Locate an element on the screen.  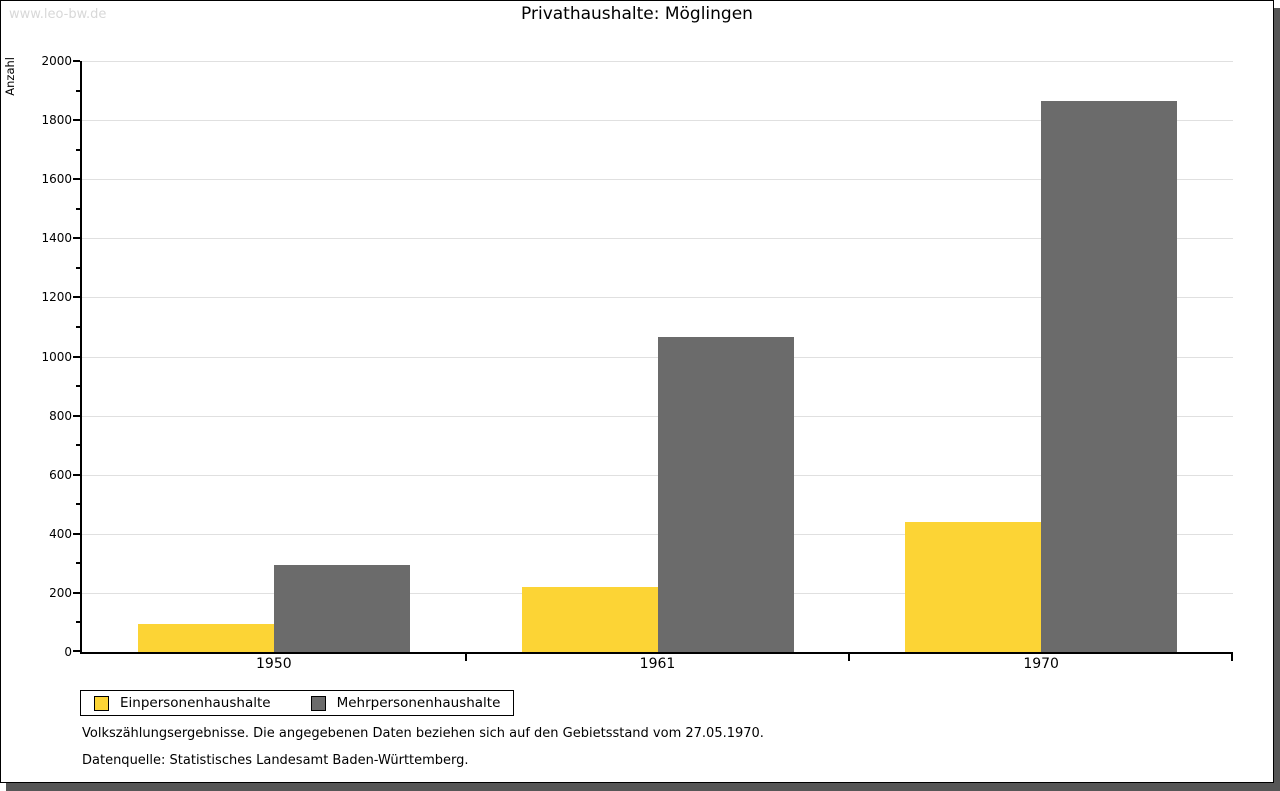
bar-mehrpersonenhaushalte-1950 is located at coordinates (341, 608).